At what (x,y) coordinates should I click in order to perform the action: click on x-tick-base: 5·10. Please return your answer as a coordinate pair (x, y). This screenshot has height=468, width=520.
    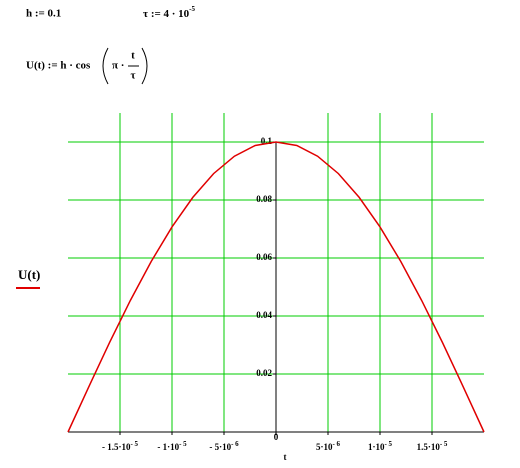
    Looking at the image, I should click on (324, 447).